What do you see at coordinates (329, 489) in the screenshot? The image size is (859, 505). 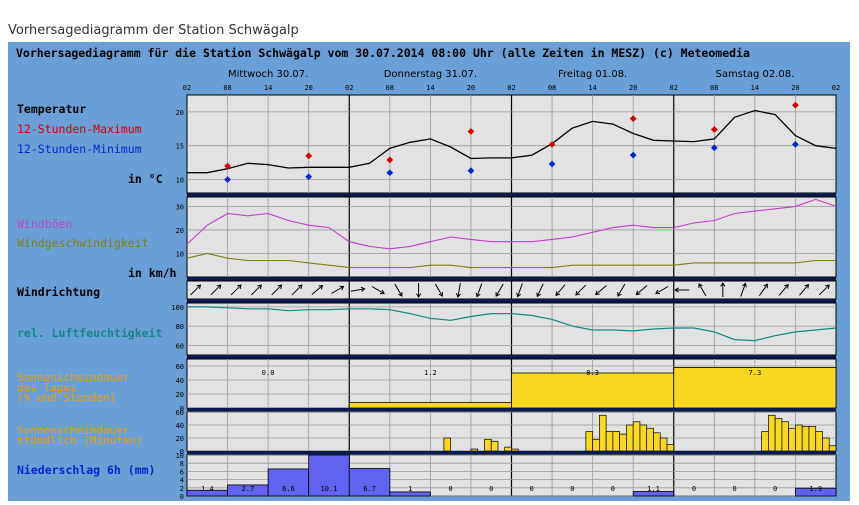 I see `precipitation-value: 10.1` at bounding box center [329, 489].